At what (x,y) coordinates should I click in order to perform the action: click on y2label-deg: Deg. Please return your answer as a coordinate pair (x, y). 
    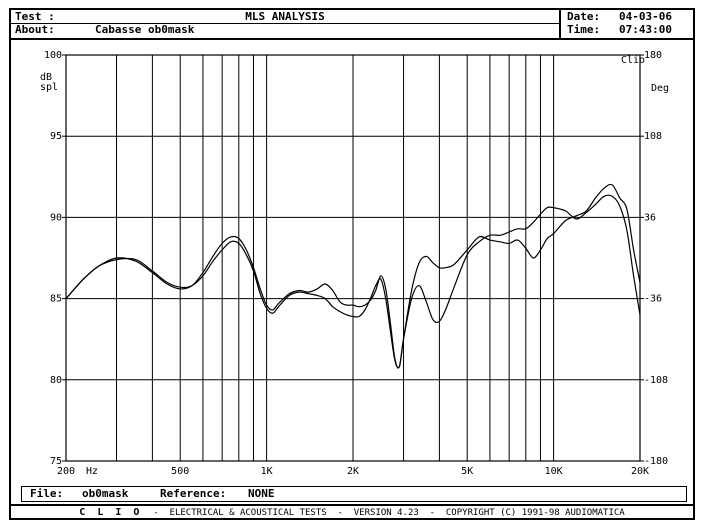
    Looking at the image, I should click on (660, 88).